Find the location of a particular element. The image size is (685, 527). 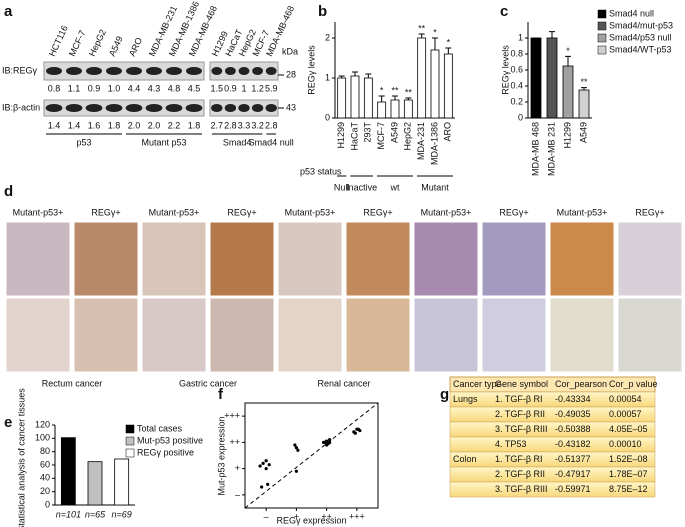

legend-label: REGγ positive is located at coordinates (165, 452).